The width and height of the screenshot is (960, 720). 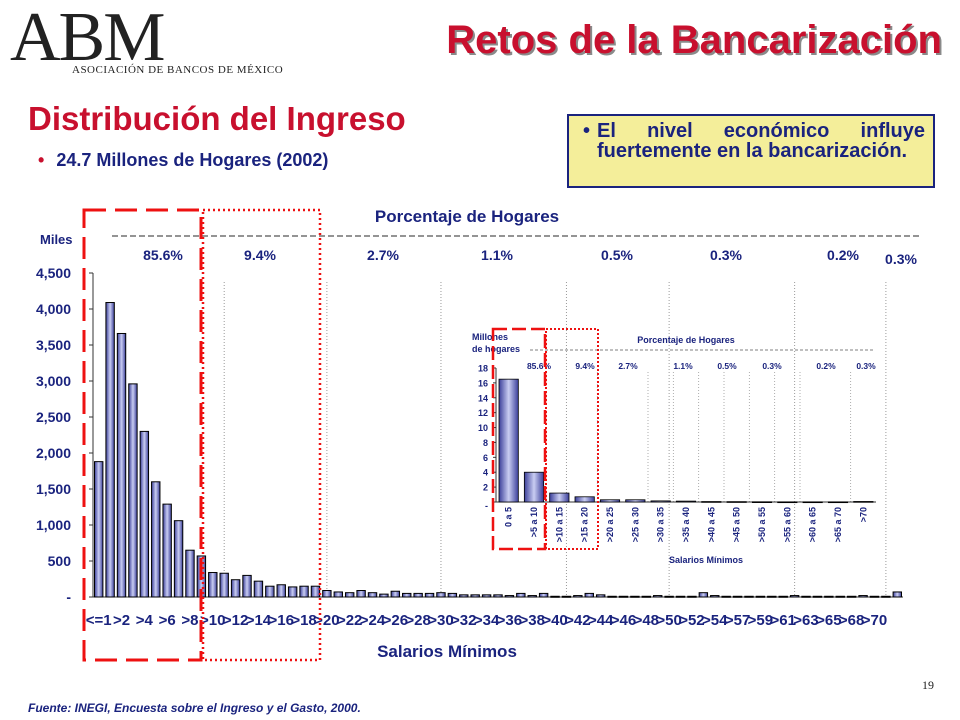 What do you see at coordinates (585, 524) in the screenshot?
I see `inset-x-tick-label: >15 a 20` at bounding box center [585, 524].